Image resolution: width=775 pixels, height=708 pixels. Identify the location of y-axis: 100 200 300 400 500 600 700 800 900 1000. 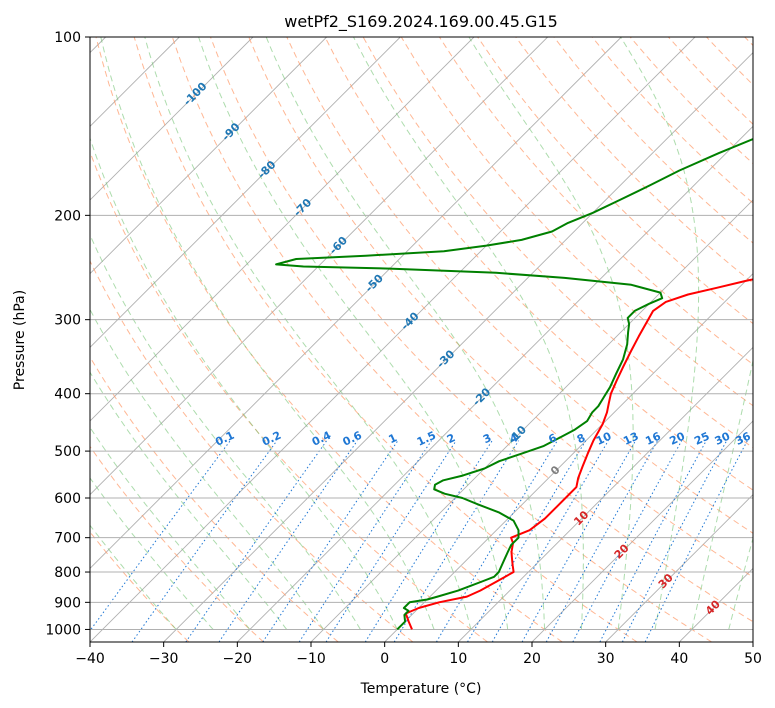
(67, 334).